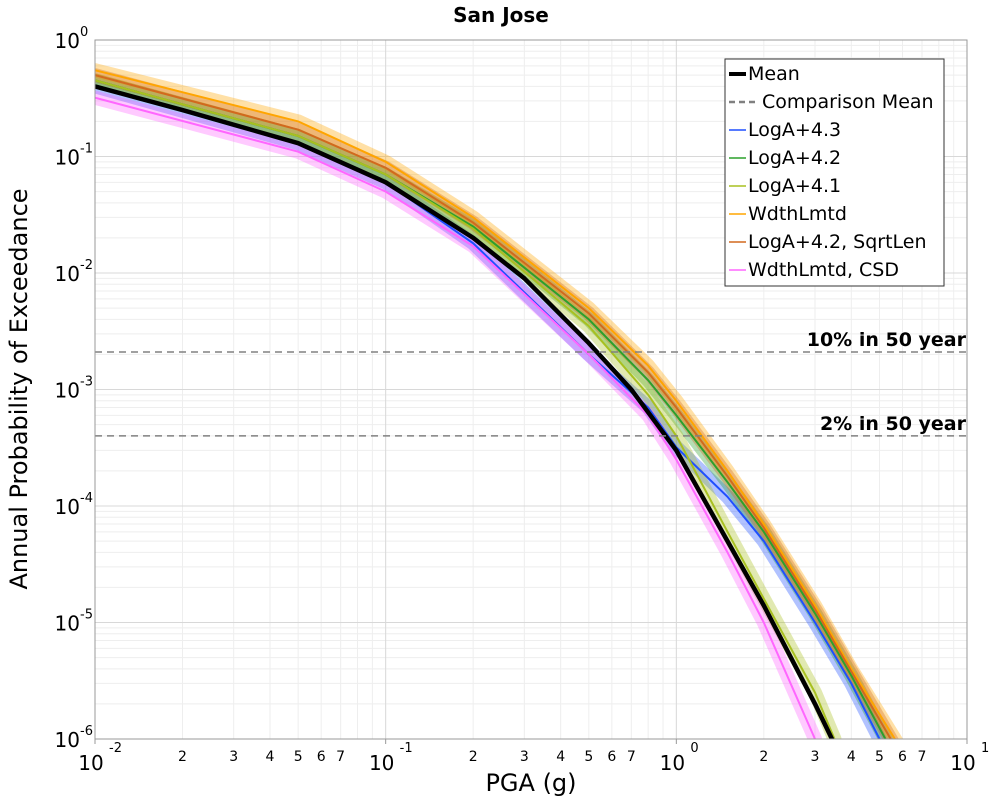  What do you see at coordinates (774, 74) in the screenshot?
I see `legend-label-mean: Mean` at bounding box center [774, 74].